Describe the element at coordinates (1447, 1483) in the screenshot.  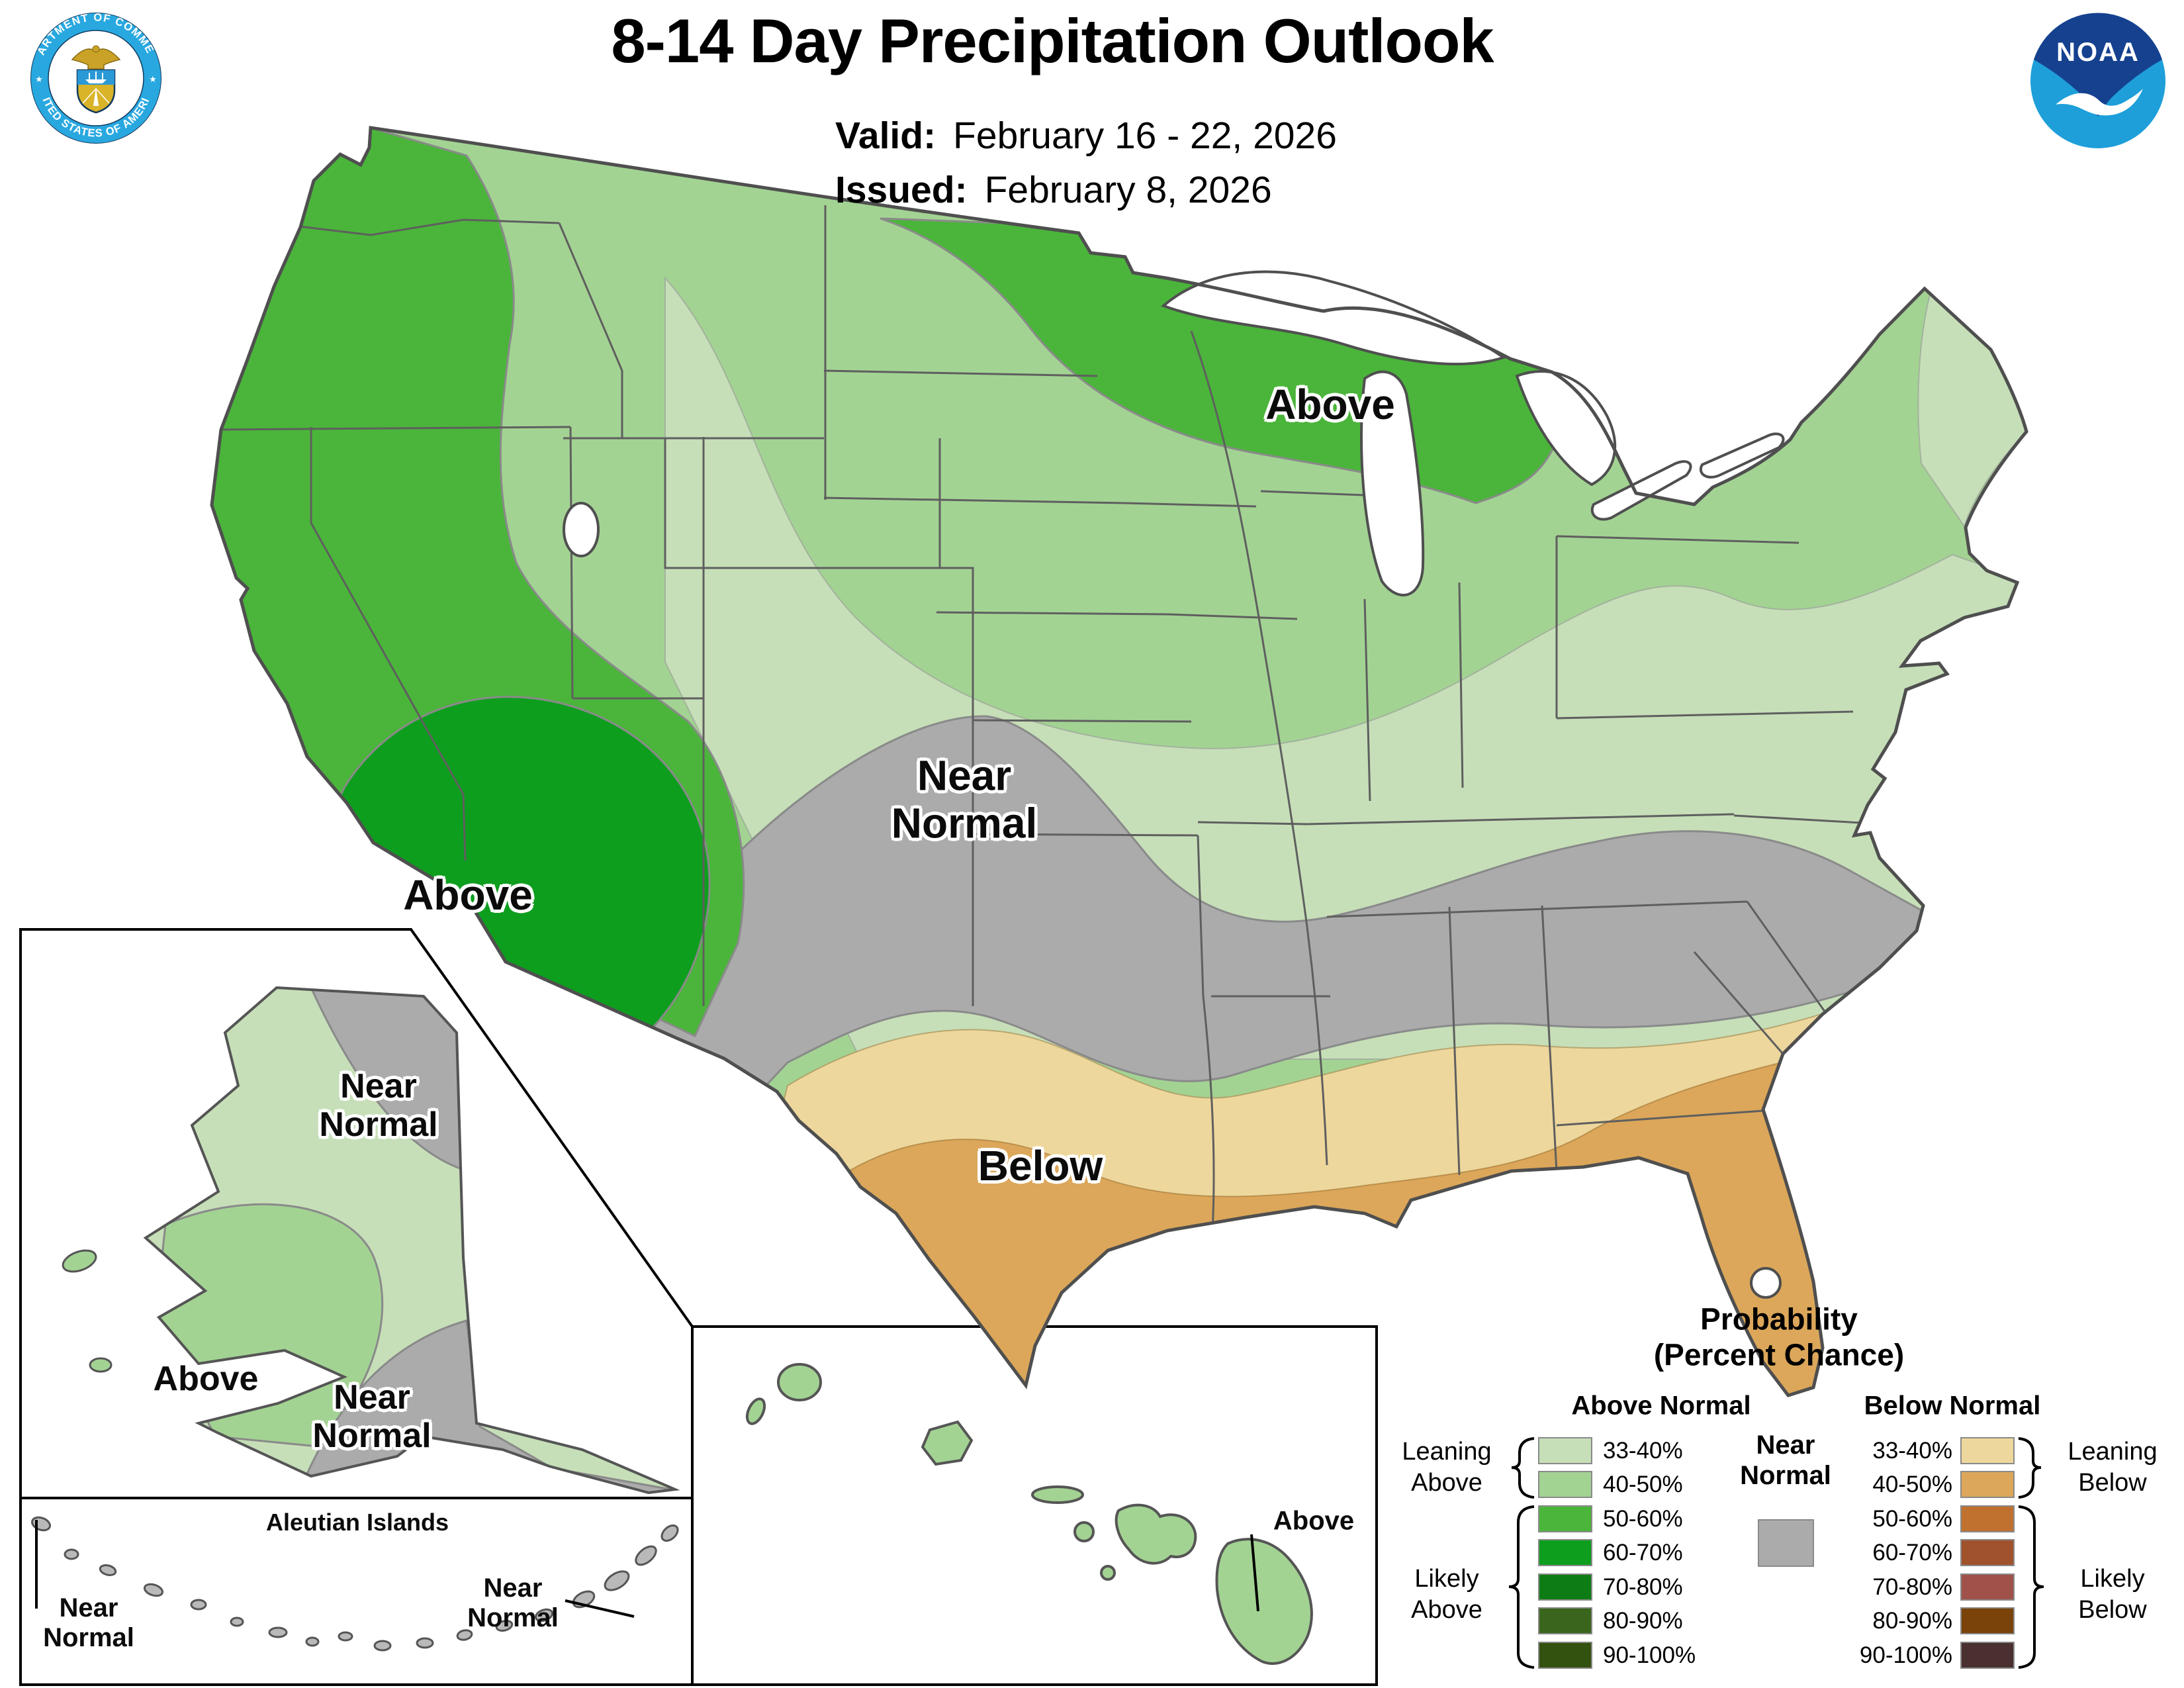
I see `leaning-above-line2: Above` at that location.